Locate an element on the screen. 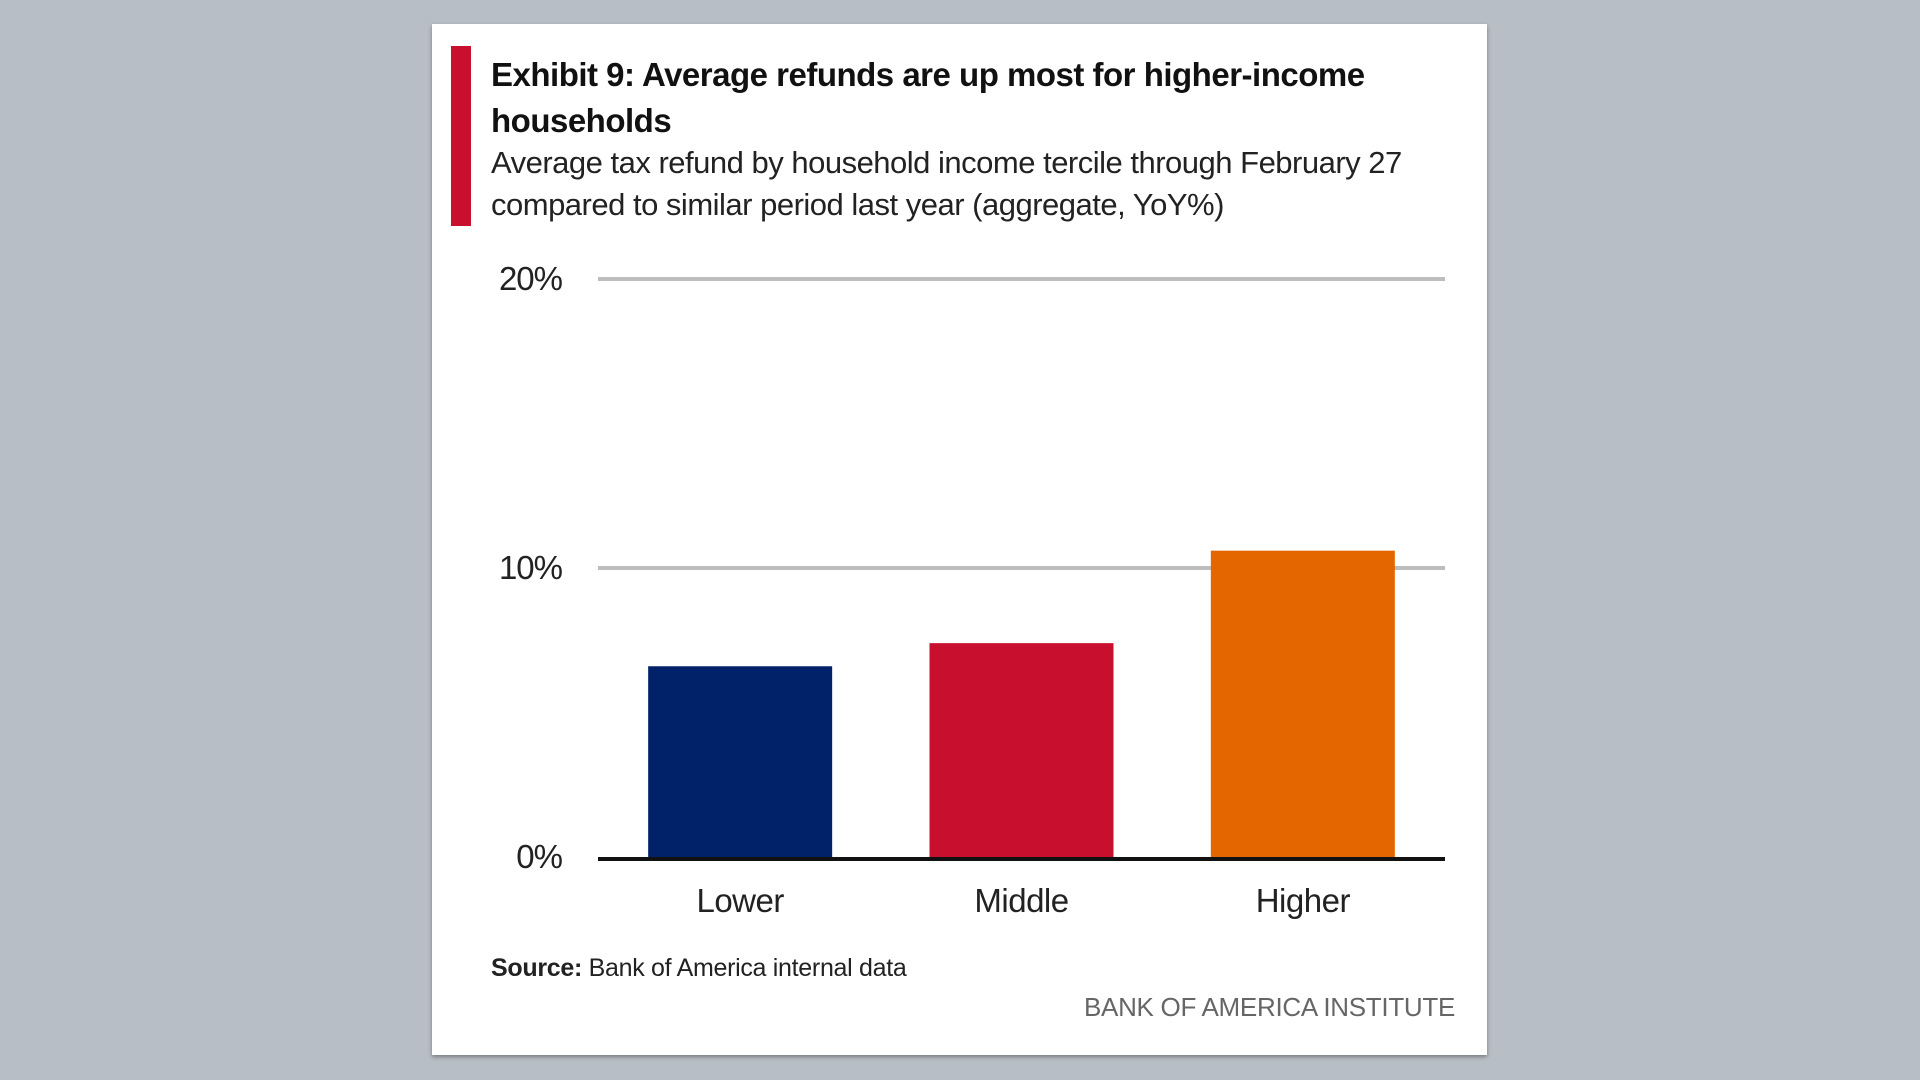  source-note: Source: Bank of America internal data is located at coordinates (699, 968).